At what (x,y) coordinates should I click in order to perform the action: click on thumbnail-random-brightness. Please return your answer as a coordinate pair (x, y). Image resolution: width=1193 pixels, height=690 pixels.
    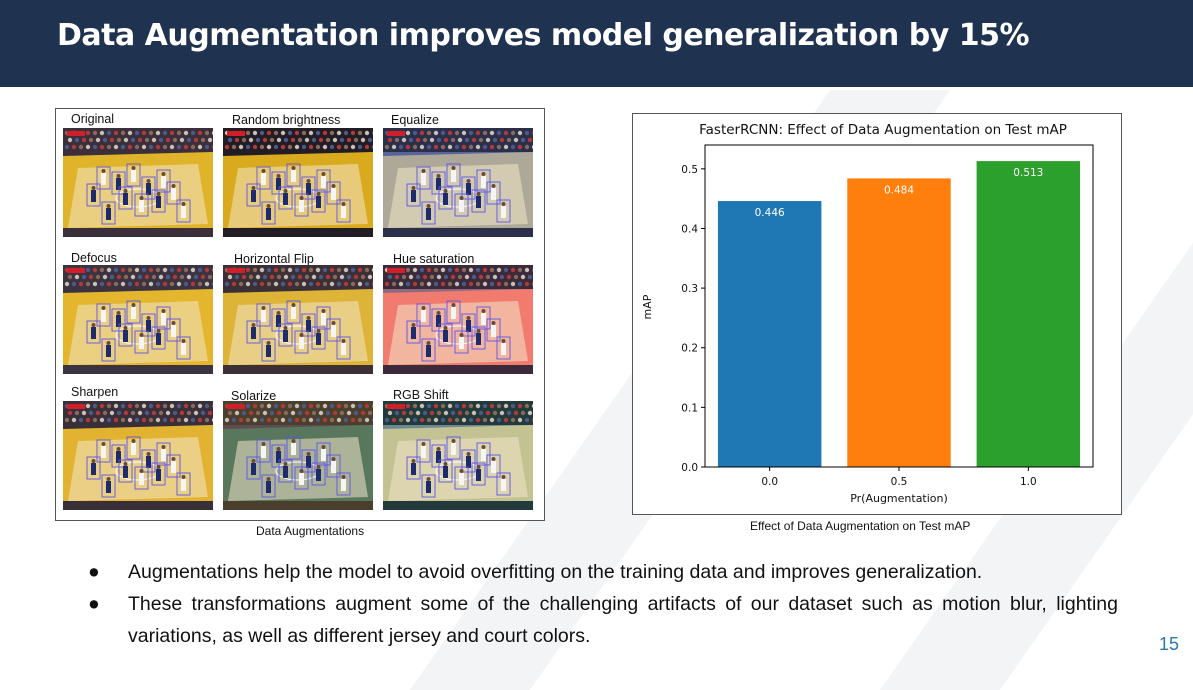
    Looking at the image, I should click on (298, 182).